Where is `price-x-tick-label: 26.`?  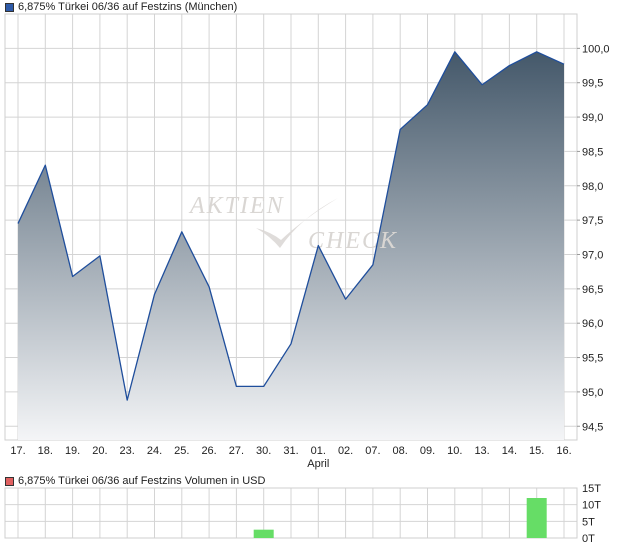 price-x-tick-label: 26. is located at coordinates (208, 451).